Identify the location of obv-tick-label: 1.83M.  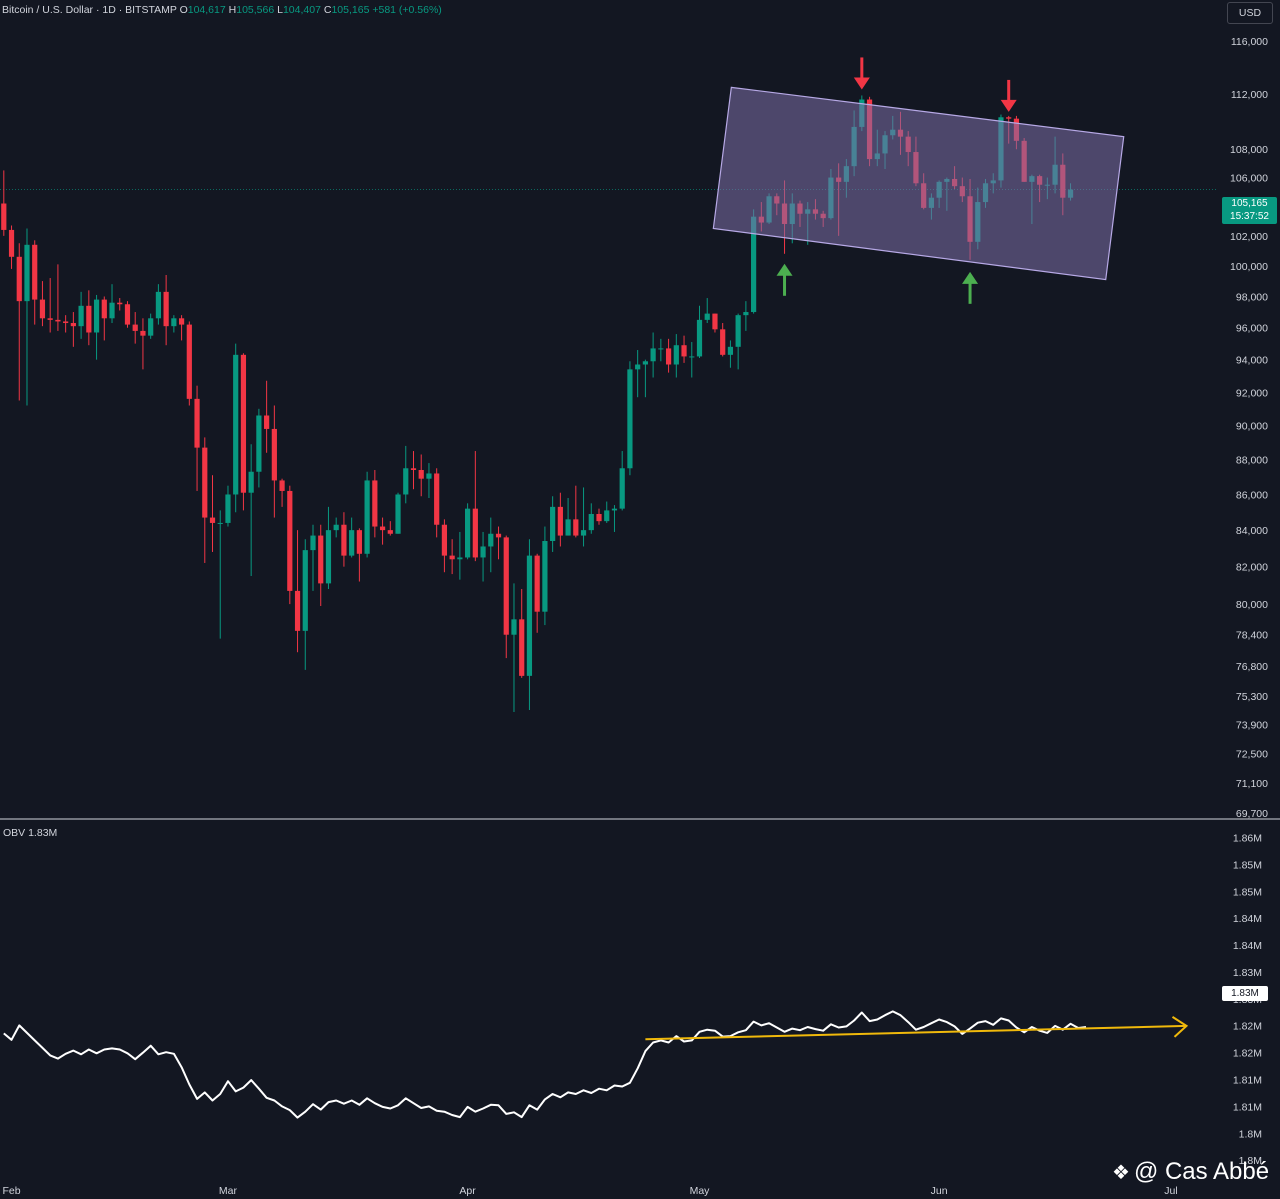
(1247, 973).